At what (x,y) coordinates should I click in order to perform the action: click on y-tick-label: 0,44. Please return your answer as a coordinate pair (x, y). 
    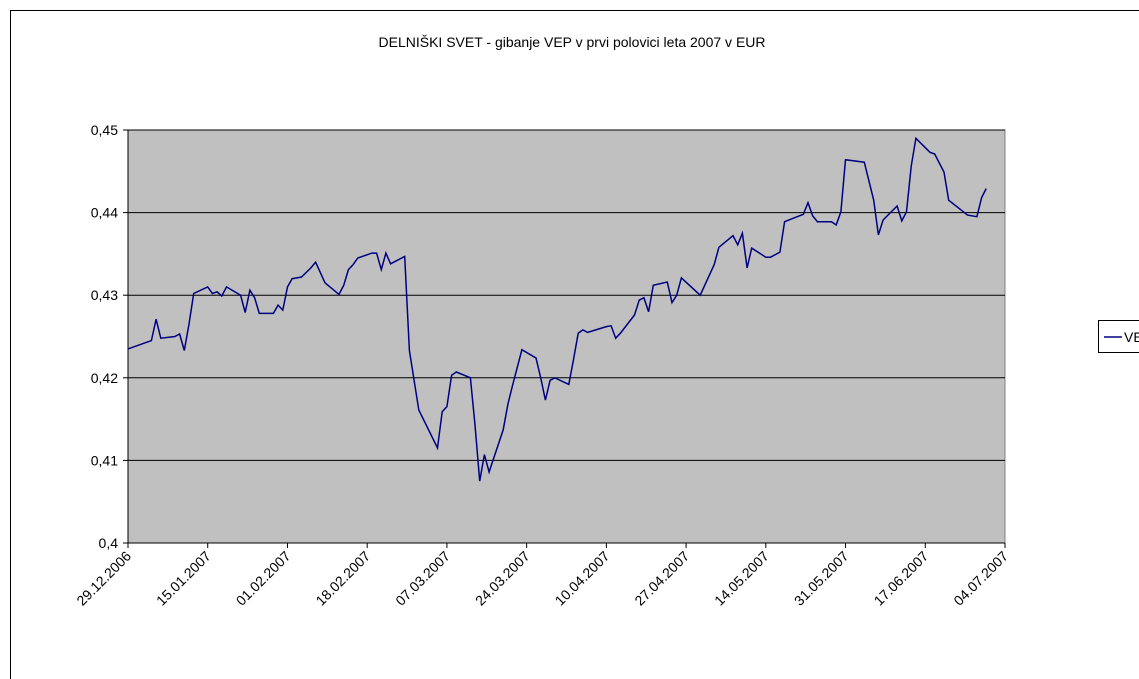
    Looking at the image, I should click on (104, 213).